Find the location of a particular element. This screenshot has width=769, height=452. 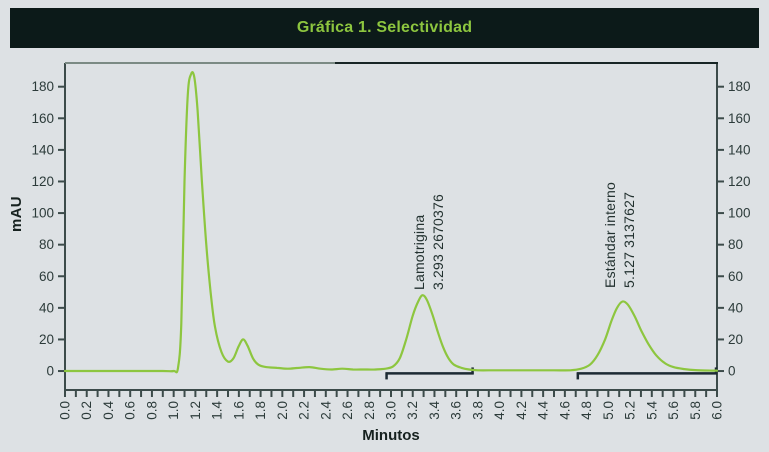

x-tick-label: 0.4 is located at coordinates (108, 410).